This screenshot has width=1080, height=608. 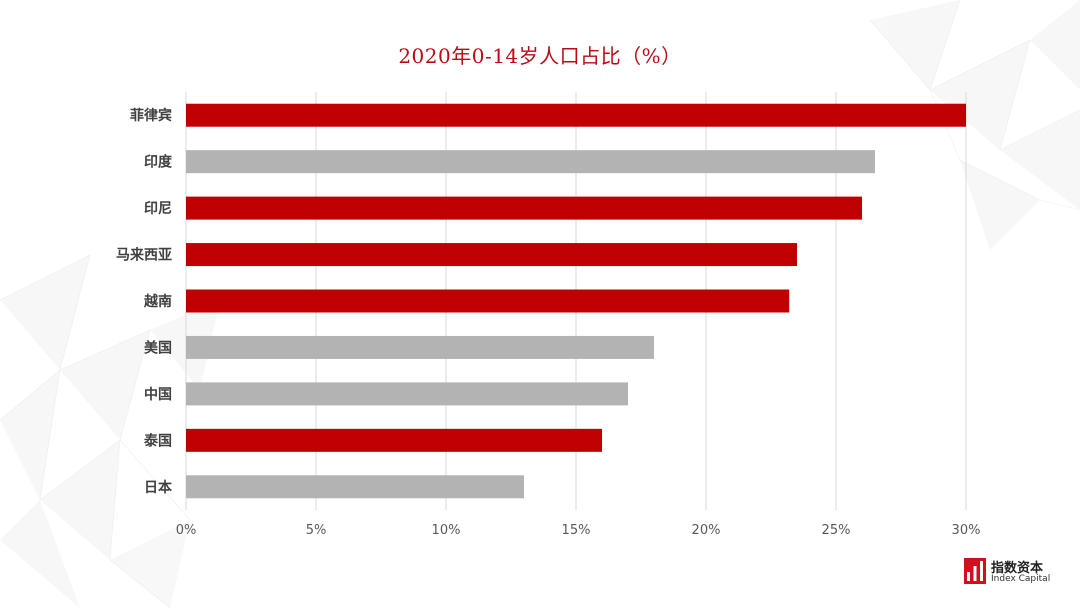 What do you see at coordinates (1017, 568) in the screenshot?
I see `logo-name-cn: 指数资本` at bounding box center [1017, 568].